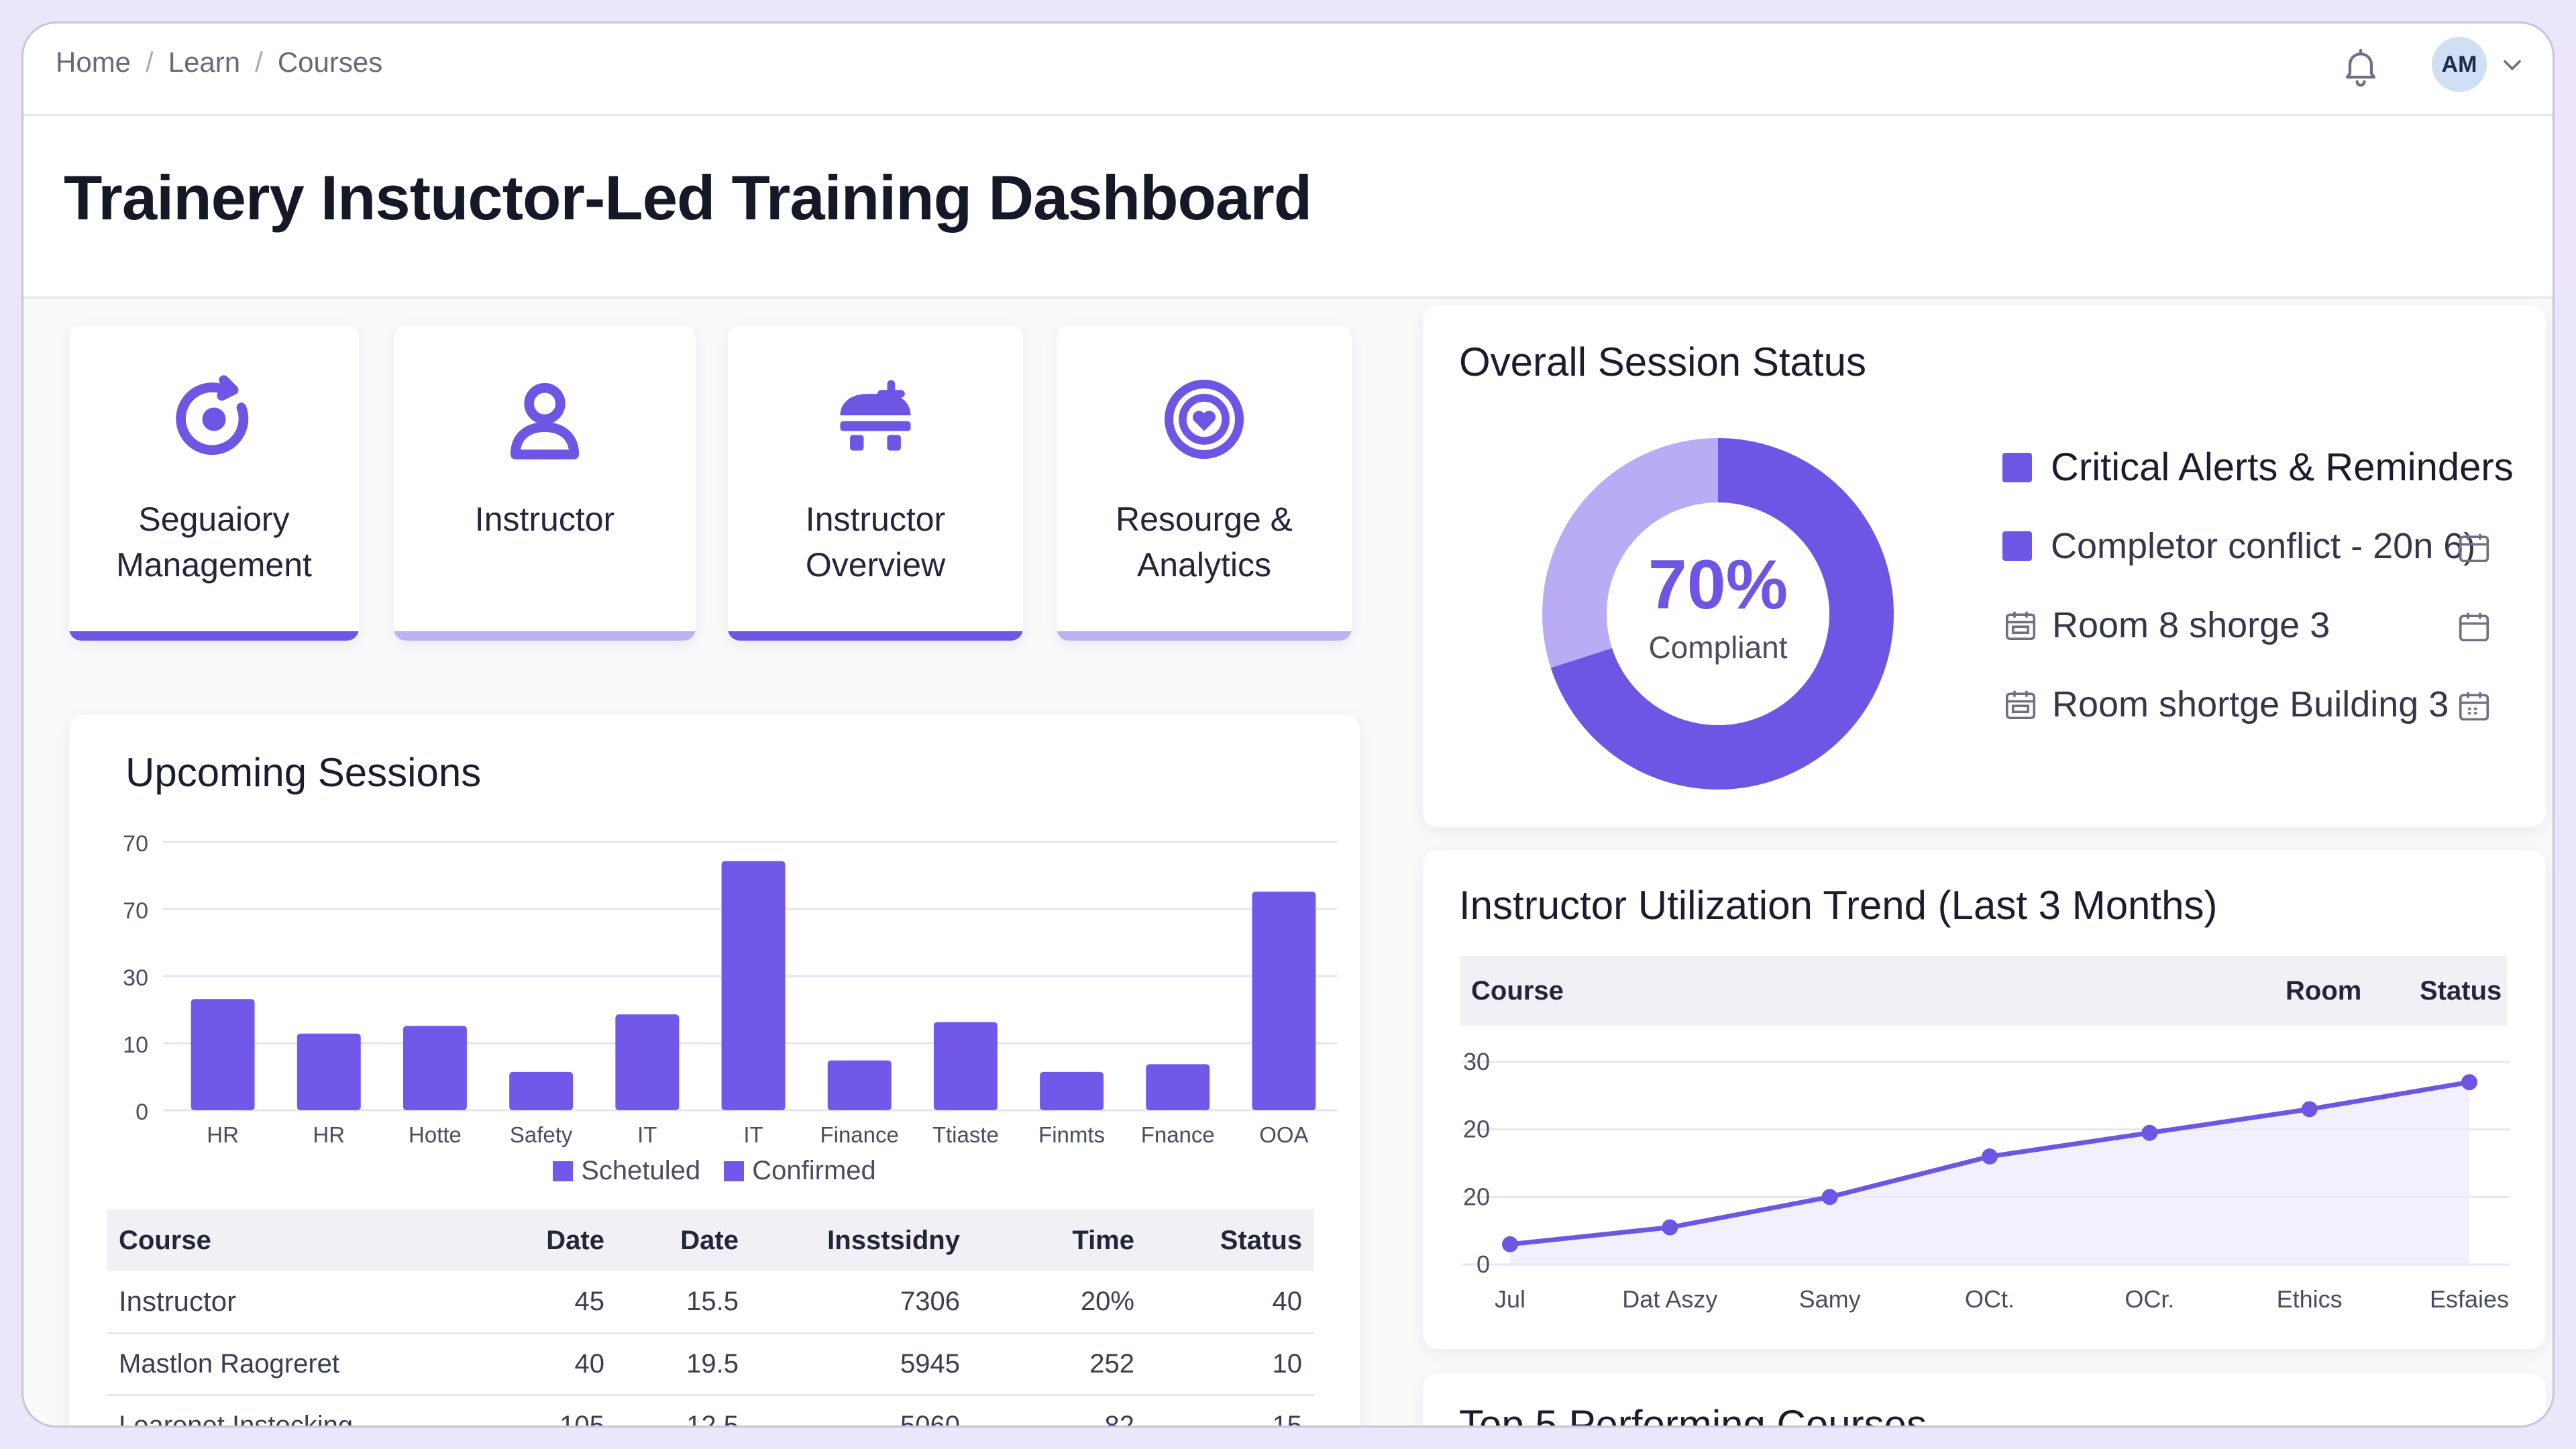  What do you see at coordinates (861, 1240) in the screenshot?
I see `column-header: Insstsidny` at bounding box center [861, 1240].